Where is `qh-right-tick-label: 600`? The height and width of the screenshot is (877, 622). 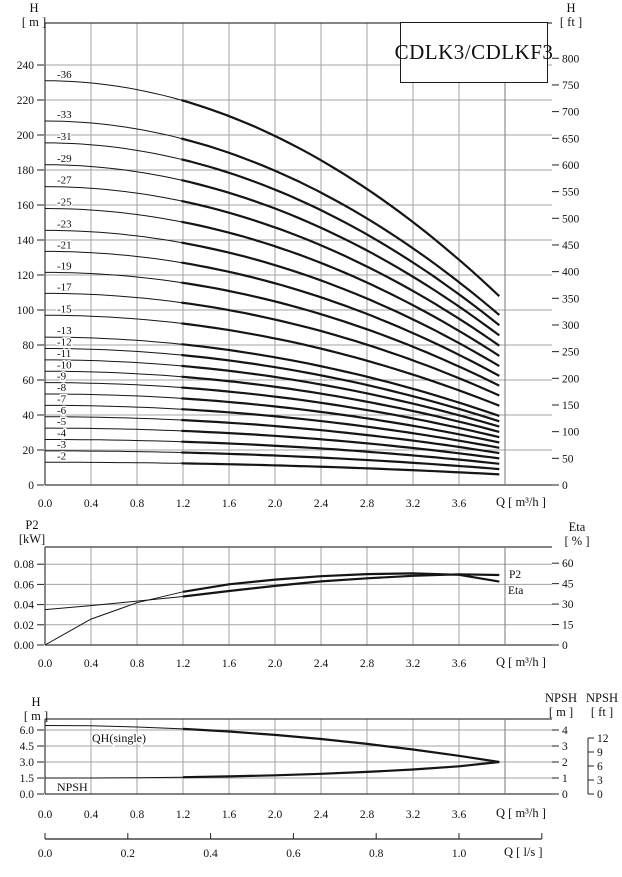
qh-right-tick-label: 600 is located at coordinates (571, 166).